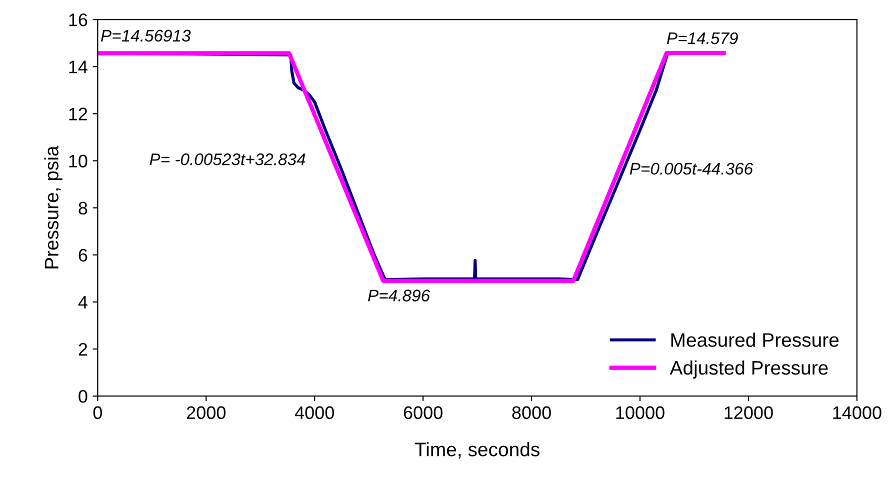  I want to click on annotation: P=4.896, so click(399, 296).